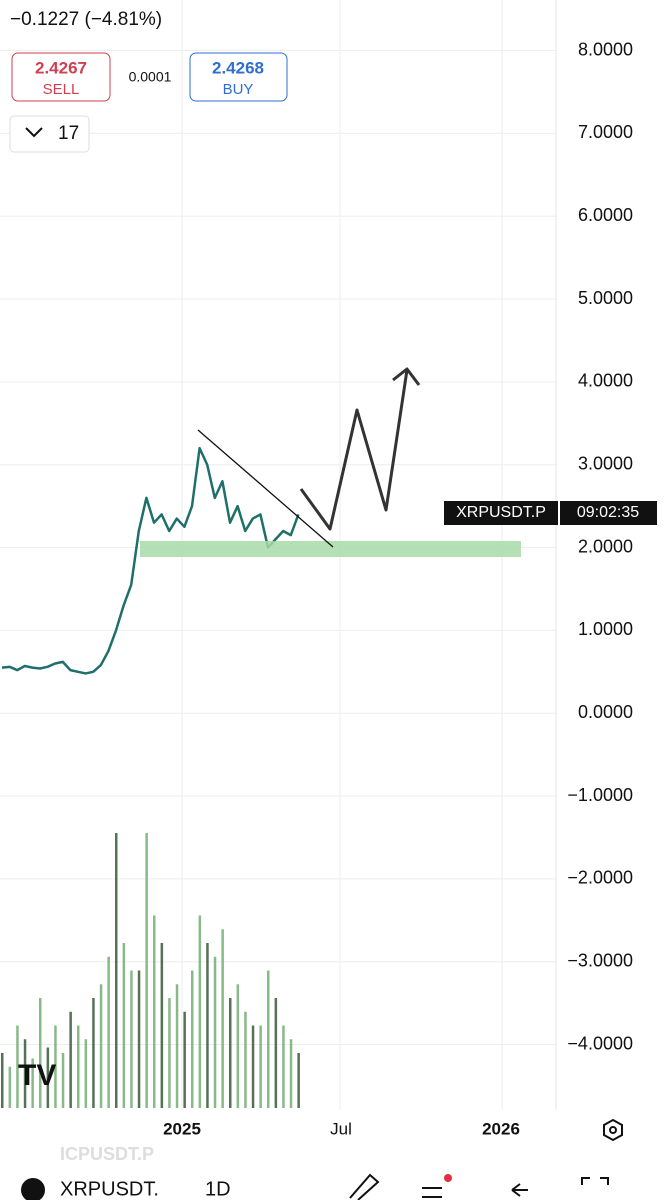 The image size is (667, 1200). What do you see at coordinates (265, 488) in the screenshot?
I see `trend-line` at bounding box center [265, 488].